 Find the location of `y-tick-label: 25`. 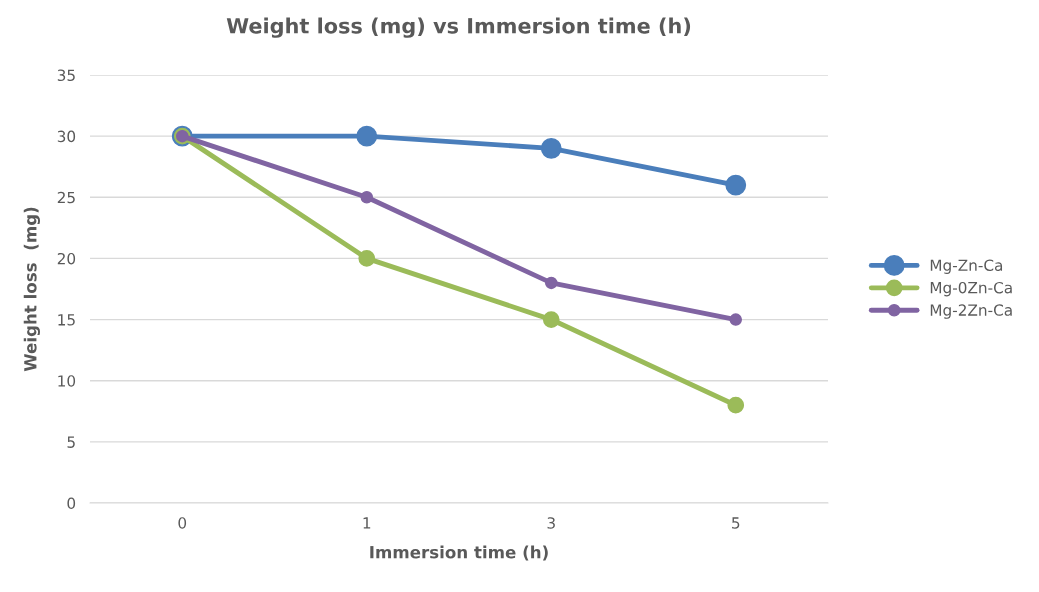

y-tick-label: 25 is located at coordinates (66, 197).